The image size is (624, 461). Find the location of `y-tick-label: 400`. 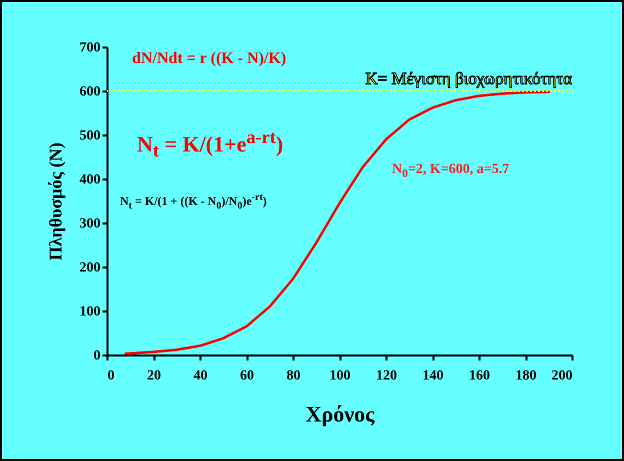

y-tick-label: 400 is located at coordinates (90, 180).